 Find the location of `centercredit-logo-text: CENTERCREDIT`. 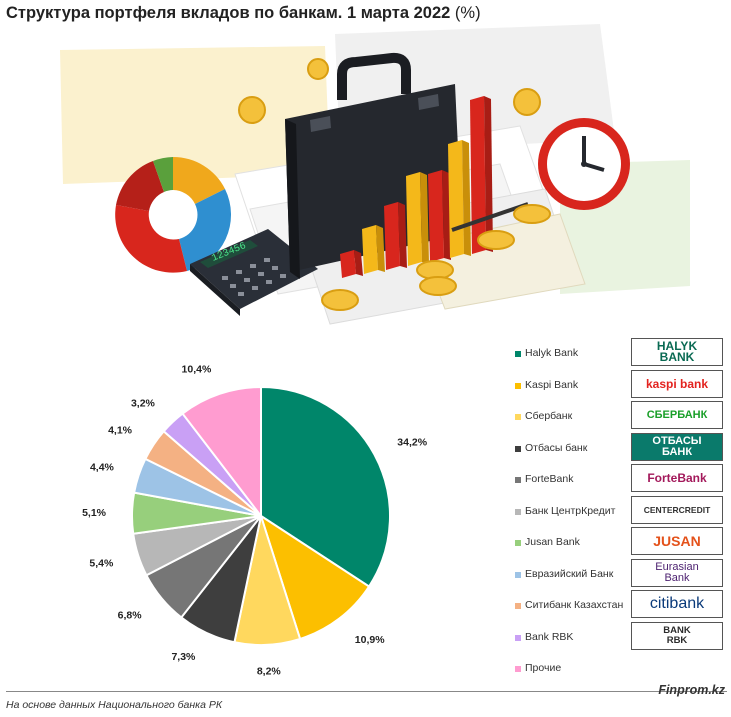

centercredit-logo-text: CENTERCREDIT is located at coordinates (677, 509).